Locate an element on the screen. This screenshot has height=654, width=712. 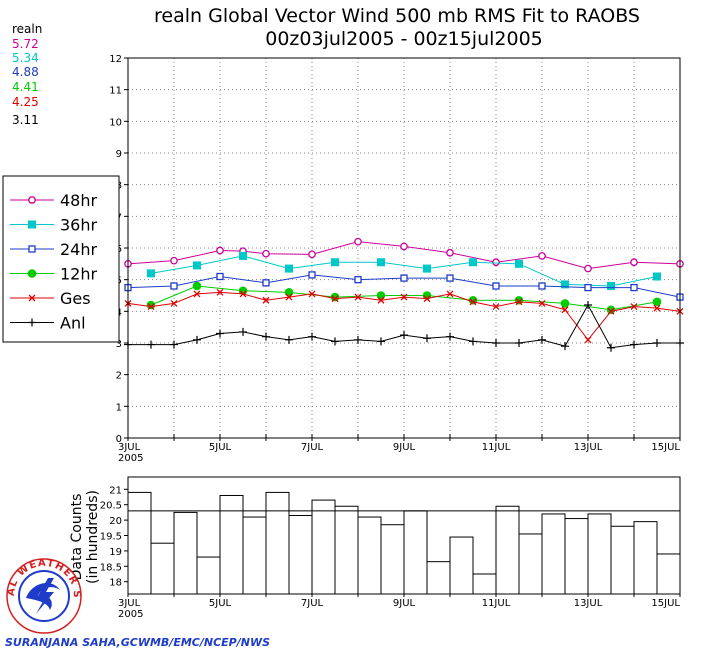
count-y-ticks: 18 18.5 19 19.5 20 20.5 21 is located at coordinates (114, 537).